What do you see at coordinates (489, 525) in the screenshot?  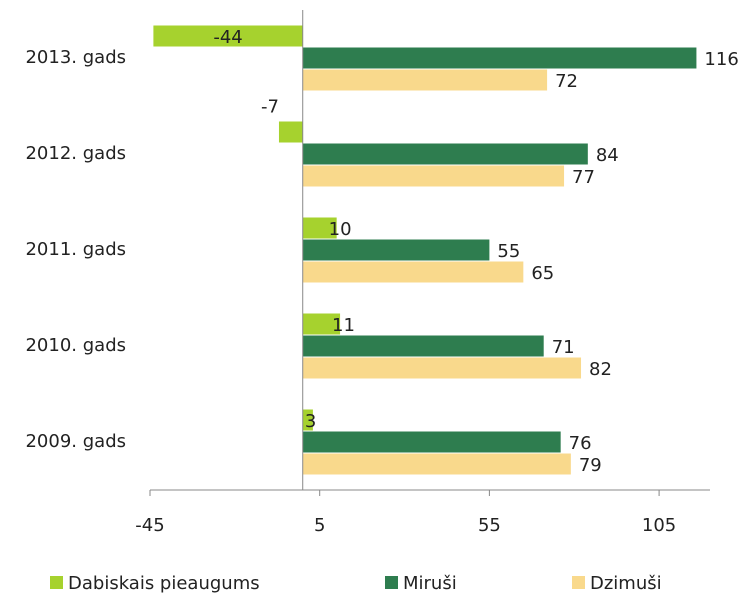 I see `x-tick-label: 55` at bounding box center [489, 525].